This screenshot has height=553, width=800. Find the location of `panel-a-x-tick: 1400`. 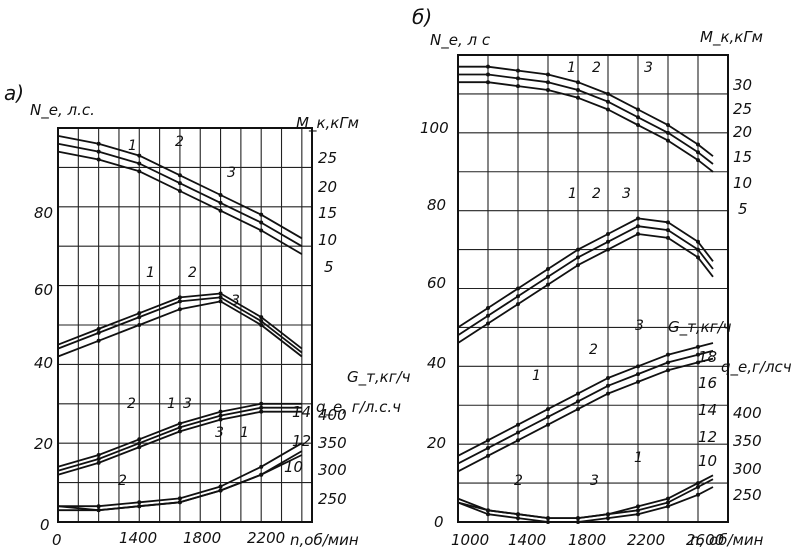

panel-a-x-tick: 1400 is located at coordinates (138, 538).